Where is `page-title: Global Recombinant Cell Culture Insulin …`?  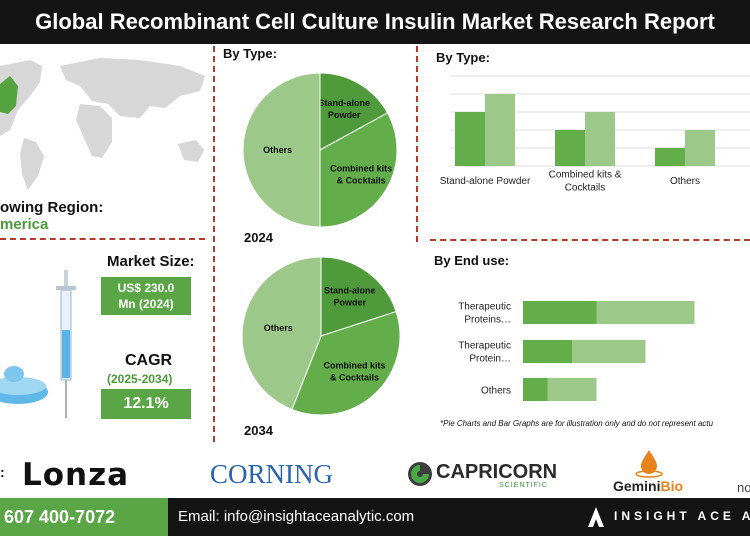 page-title: Global Recombinant Cell Culture Insulin … is located at coordinates (375, 22).